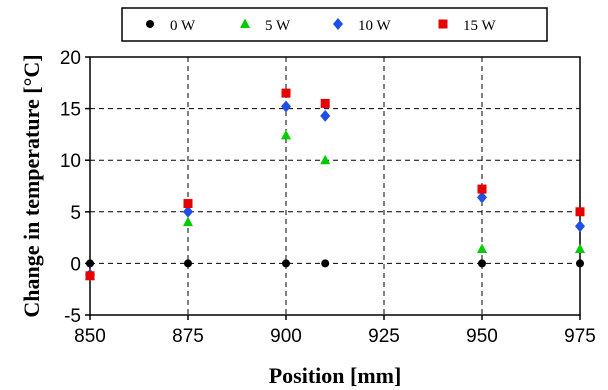 The width and height of the screenshot is (608, 390). I want to click on legend-label-15w: 15 W, so click(479, 26).